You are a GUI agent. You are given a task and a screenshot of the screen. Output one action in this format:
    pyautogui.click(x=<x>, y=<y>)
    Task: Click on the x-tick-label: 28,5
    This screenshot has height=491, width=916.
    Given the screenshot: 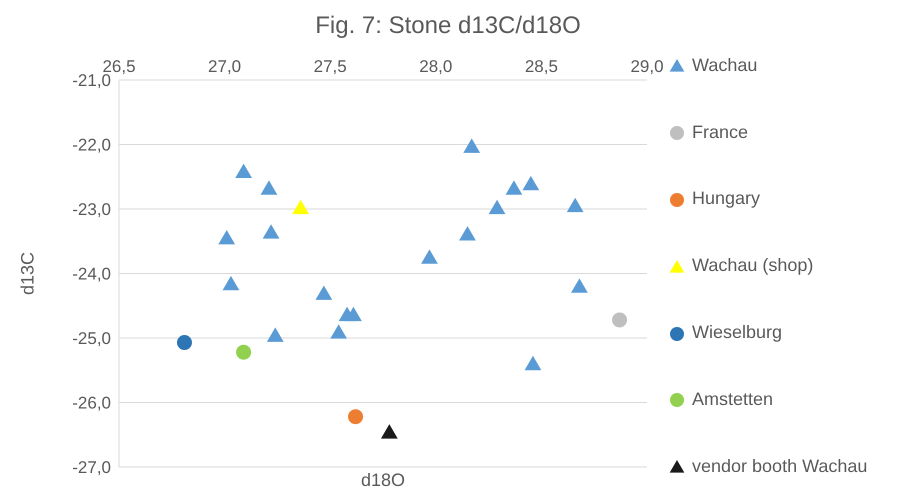 What is the action you would take?
    pyautogui.click(x=541, y=66)
    